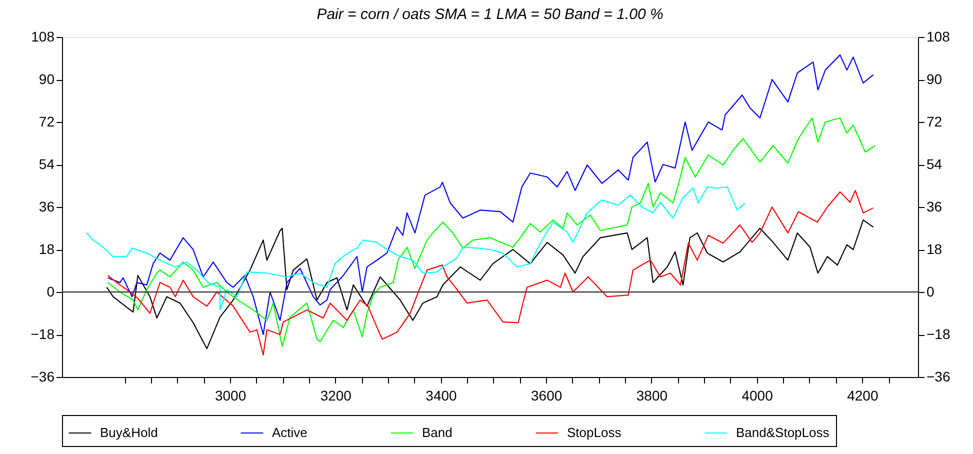 The width and height of the screenshot is (973, 454). What do you see at coordinates (50, 292) in the screenshot?
I see `y-tick-label: 0` at bounding box center [50, 292].